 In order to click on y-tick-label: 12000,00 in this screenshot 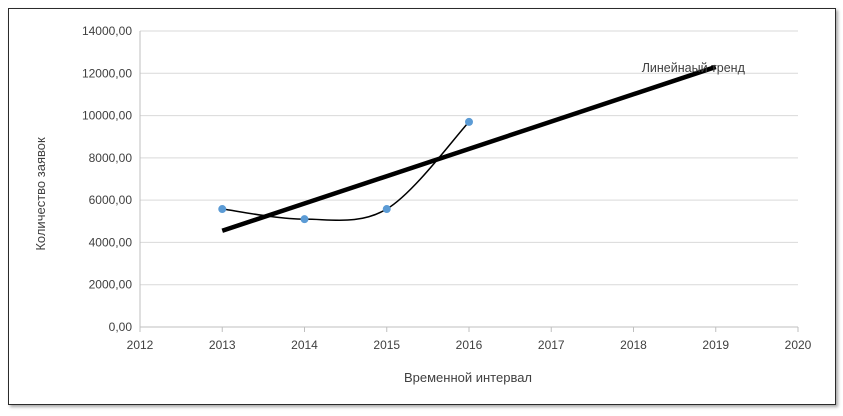, I will do `click(107, 73)`.